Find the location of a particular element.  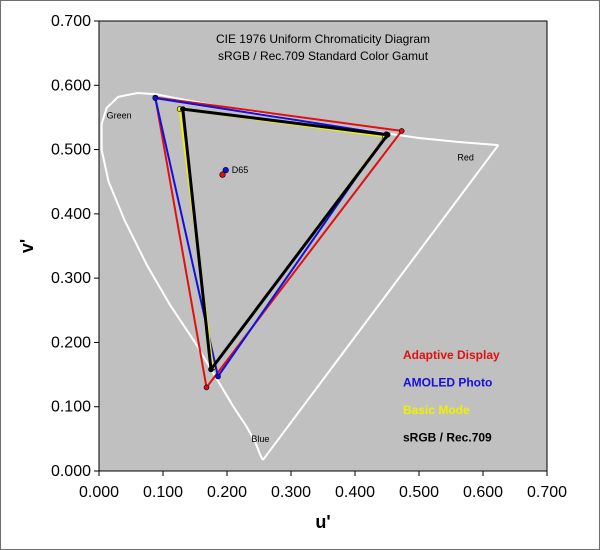

white-point-layer: D65 is located at coordinates (234, 171).